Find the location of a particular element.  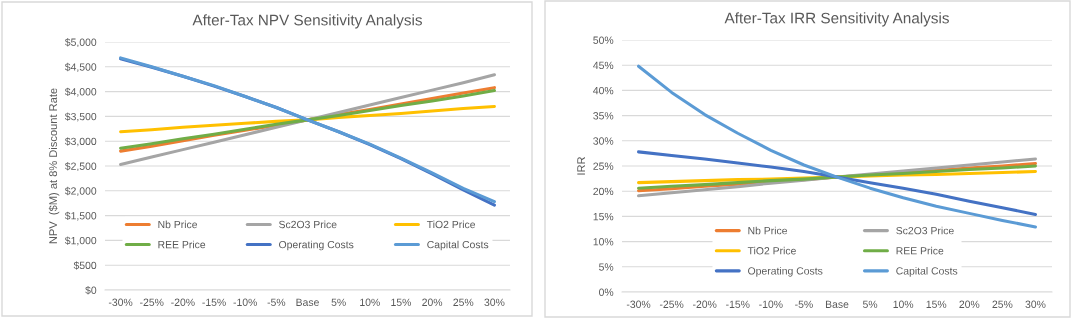

y-tick-label: $4,500 is located at coordinates (80, 67).